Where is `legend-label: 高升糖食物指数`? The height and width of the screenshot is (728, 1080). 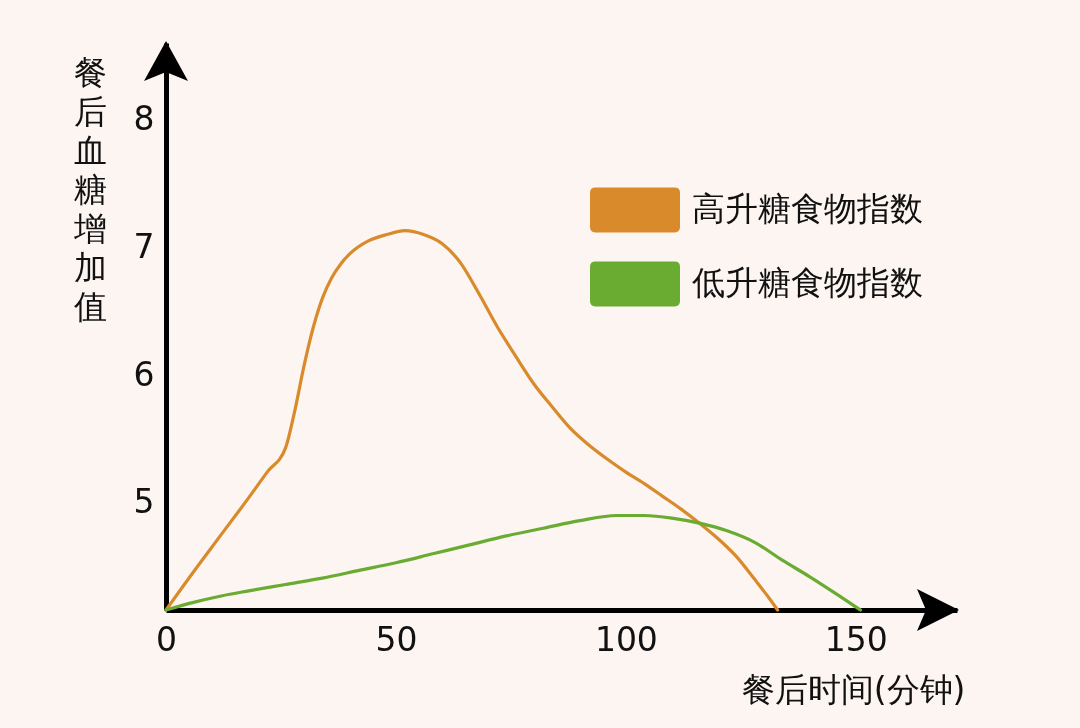 legend-label: 高升糖食物指数 is located at coordinates (807, 208).